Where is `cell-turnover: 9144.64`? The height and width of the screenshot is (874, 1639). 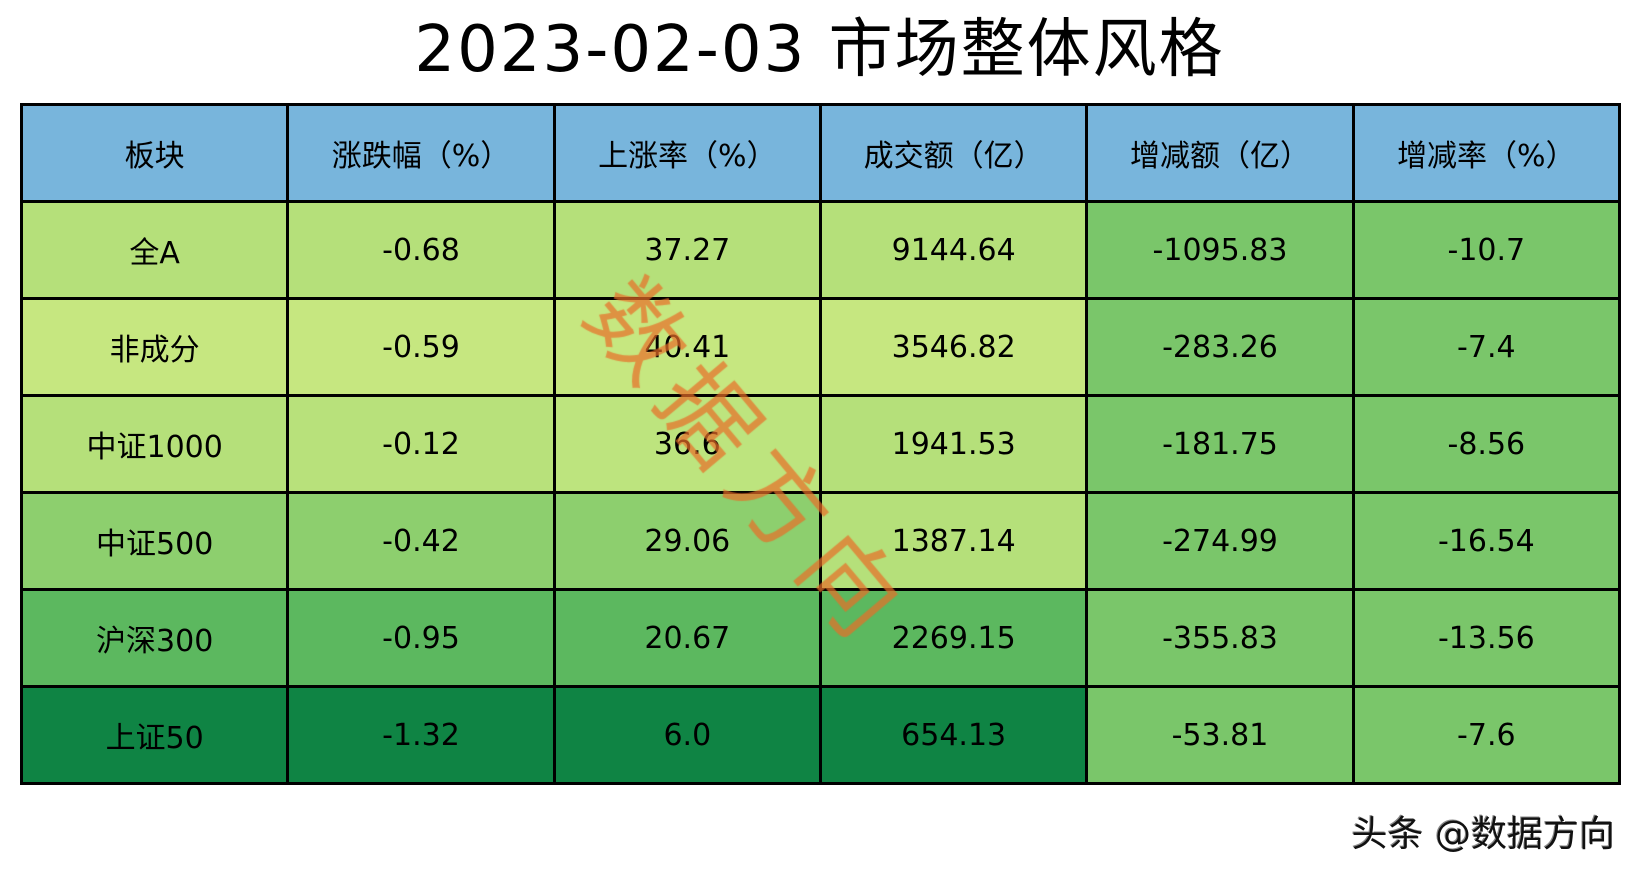 cell-turnover: 9144.64 is located at coordinates (953, 250).